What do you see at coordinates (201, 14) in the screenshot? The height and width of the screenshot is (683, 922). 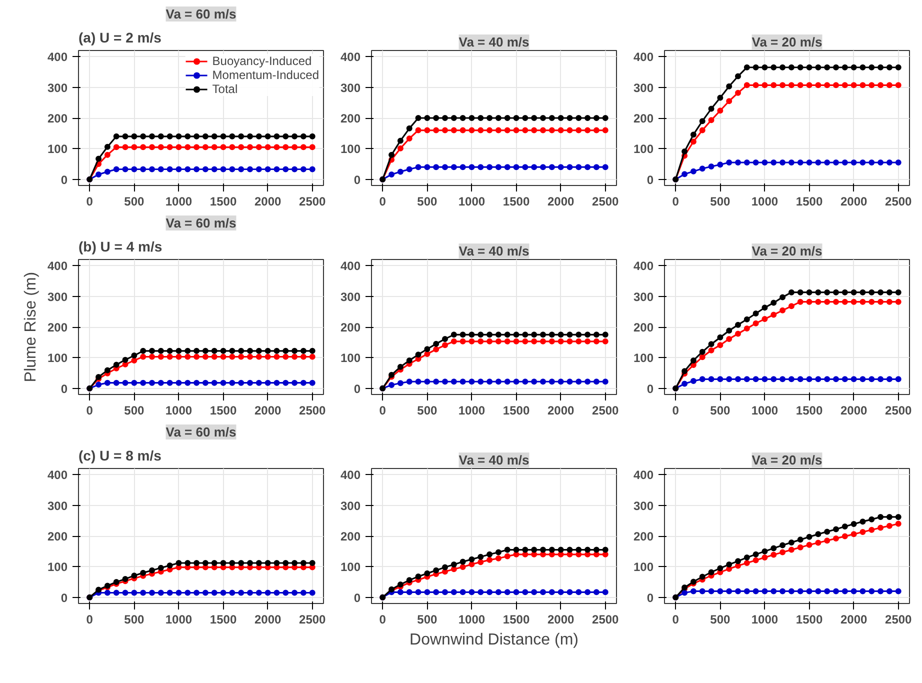 I see `chart-title: Va = 60 m/s` at bounding box center [201, 14].